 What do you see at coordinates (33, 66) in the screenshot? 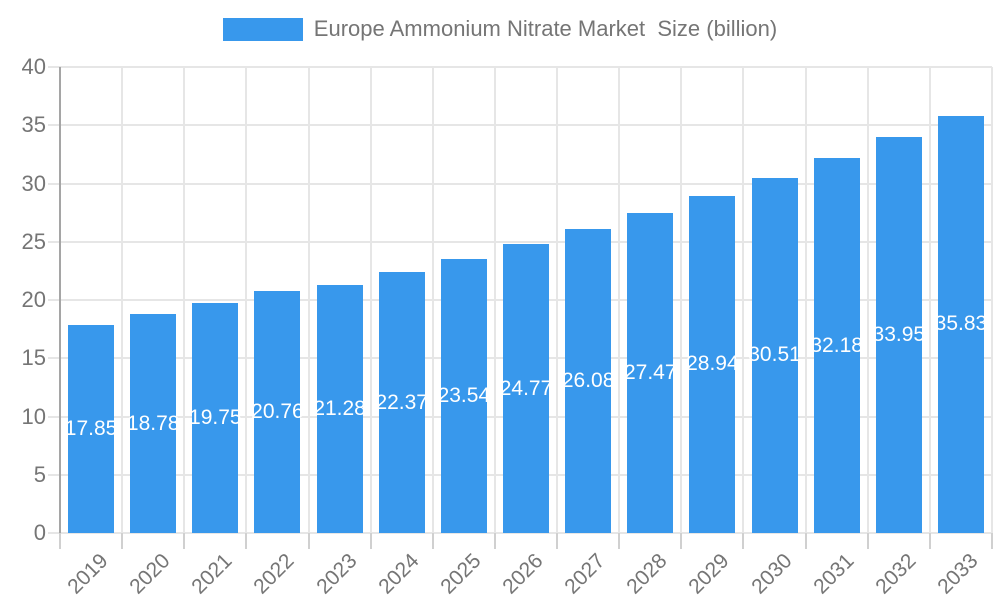
I see `y-axis-tick-label: 40` at bounding box center [33, 66].